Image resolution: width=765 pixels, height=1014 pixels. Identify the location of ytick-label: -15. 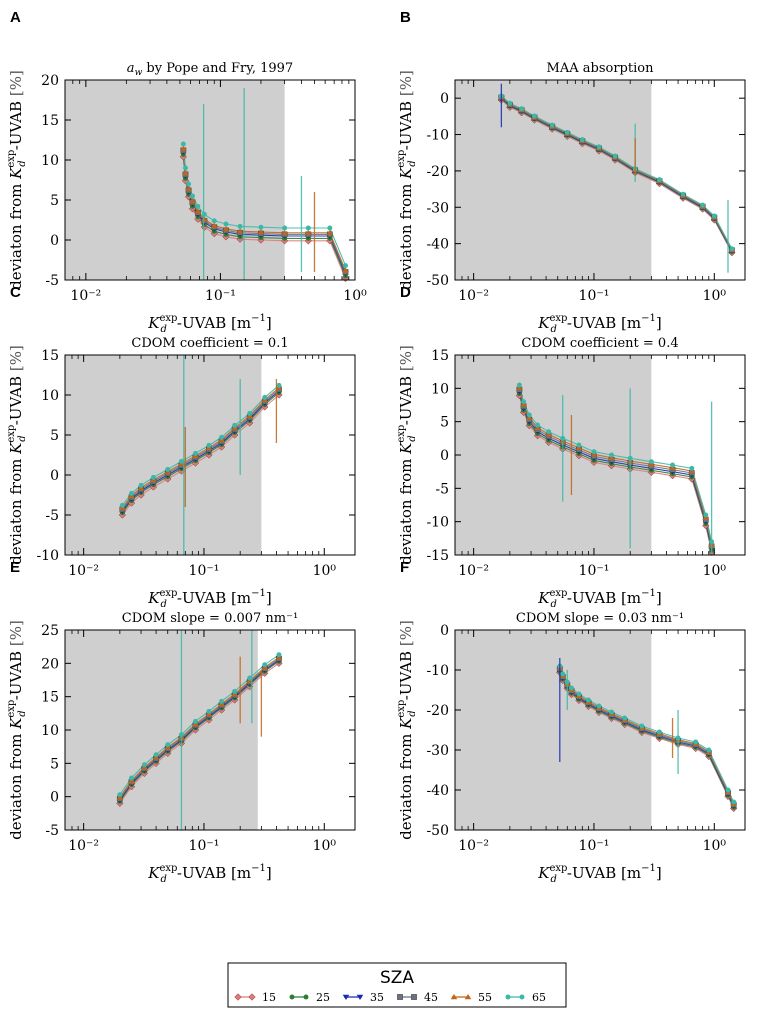
(437, 556).